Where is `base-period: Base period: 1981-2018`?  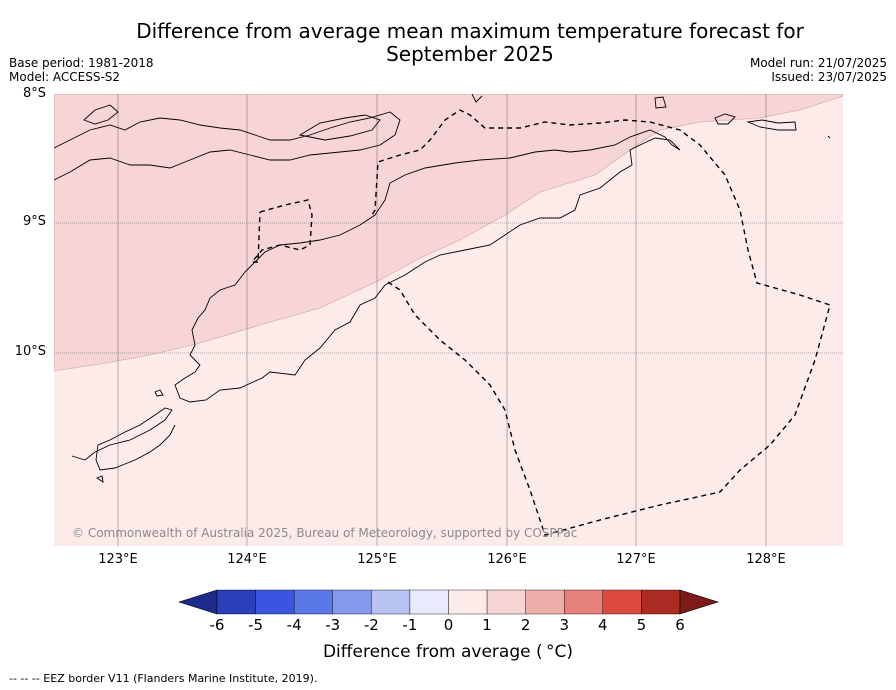 base-period: Base period: 1981-2018 is located at coordinates (81, 63).